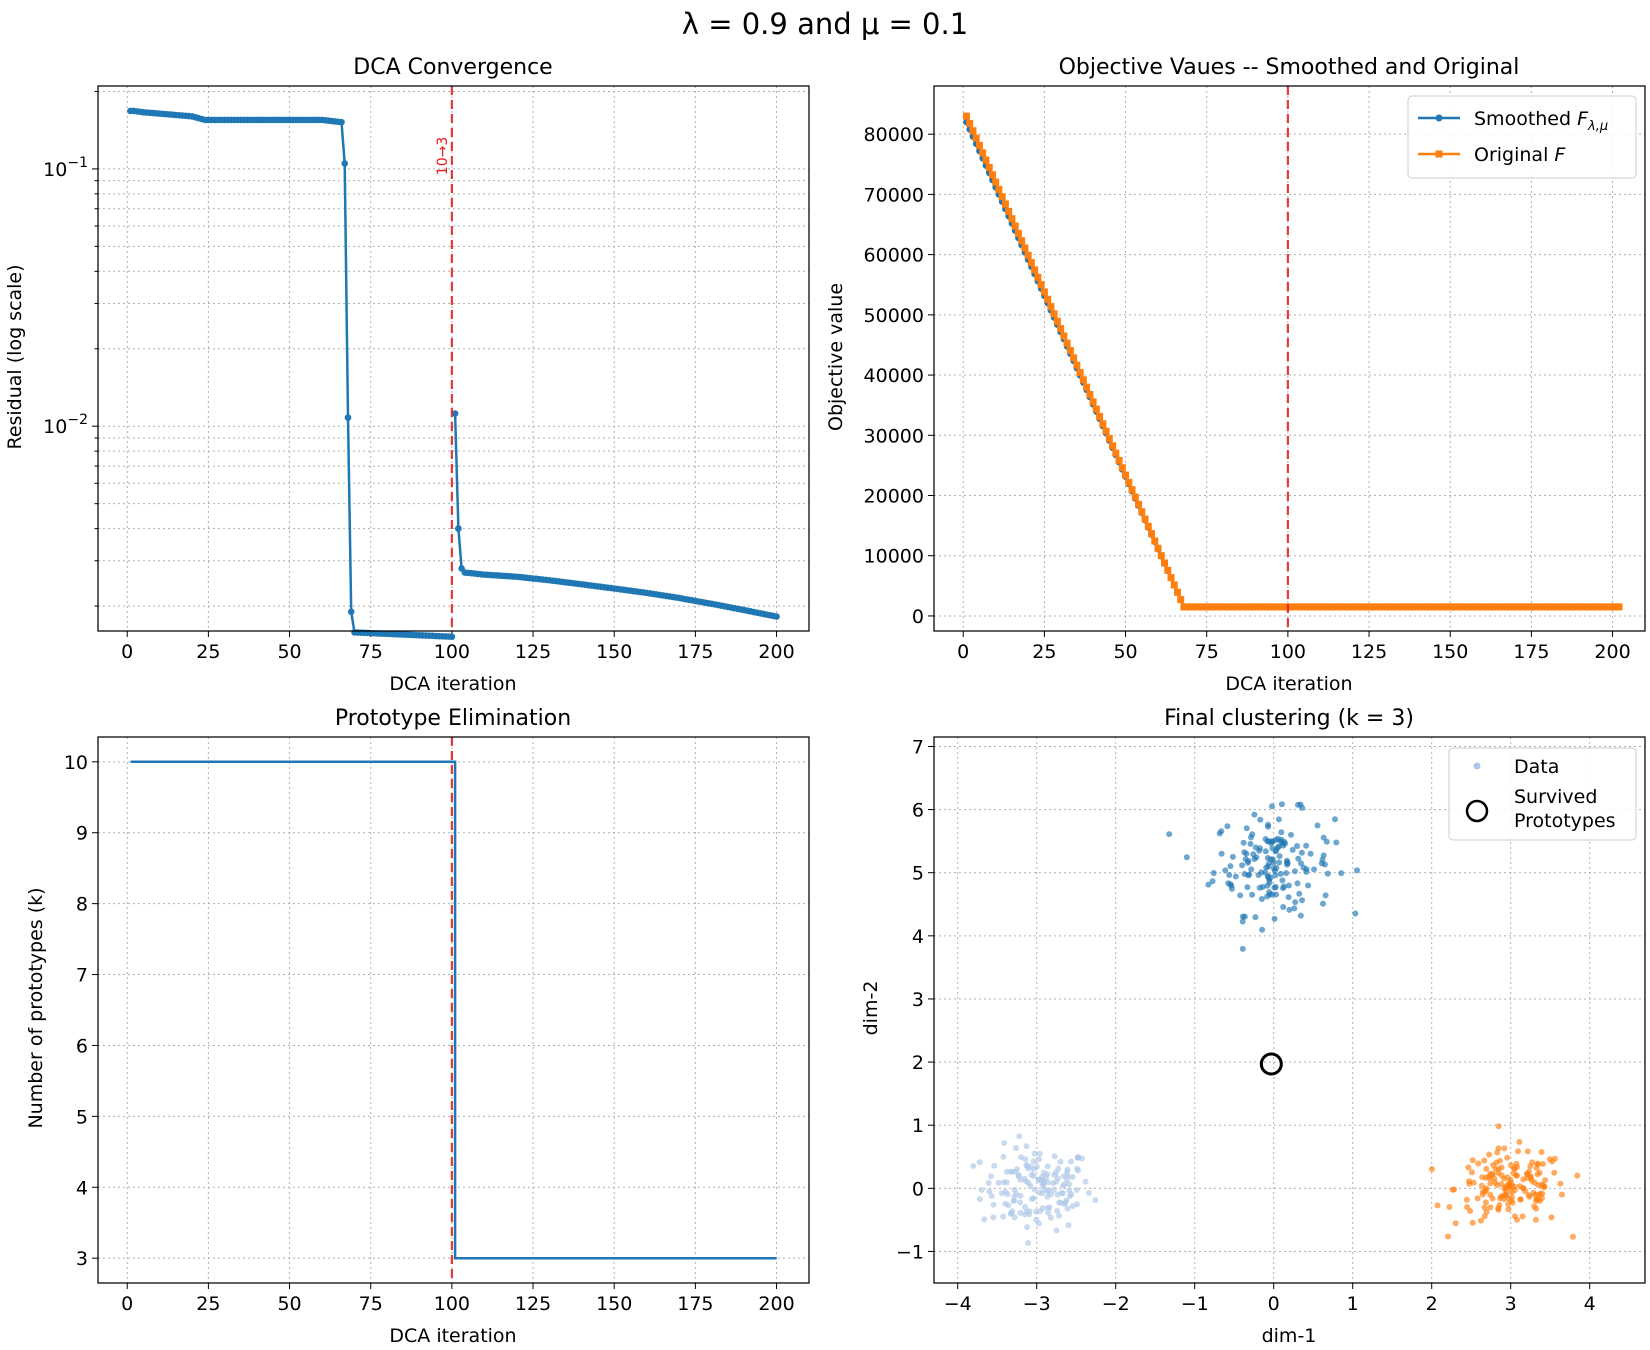  I want to click on residual-line, so click(291, 373).